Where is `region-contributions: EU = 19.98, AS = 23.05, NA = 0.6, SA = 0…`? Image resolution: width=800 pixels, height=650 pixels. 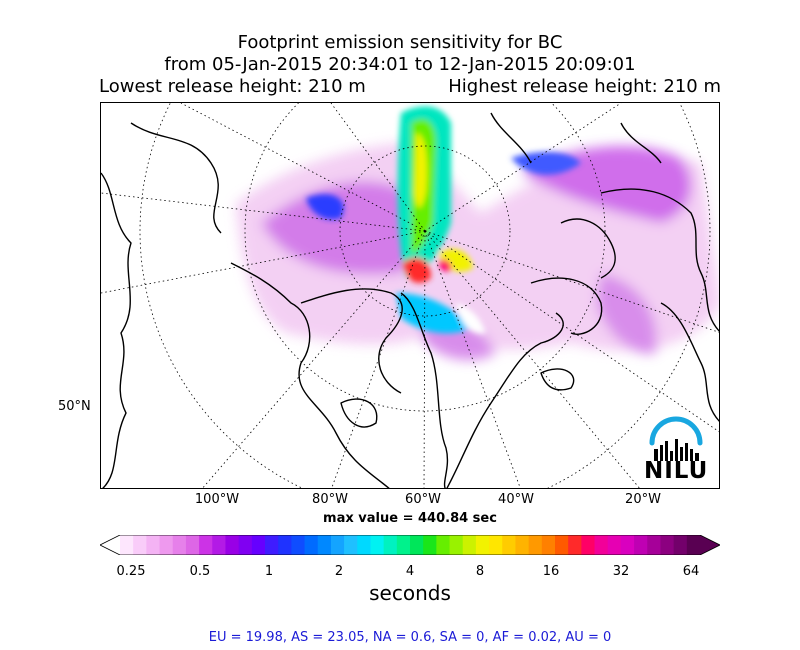 region-contributions: EU = 19.98, AS = 23.05, NA = 0.6, SA = 0… is located at coordinates (410, 637).